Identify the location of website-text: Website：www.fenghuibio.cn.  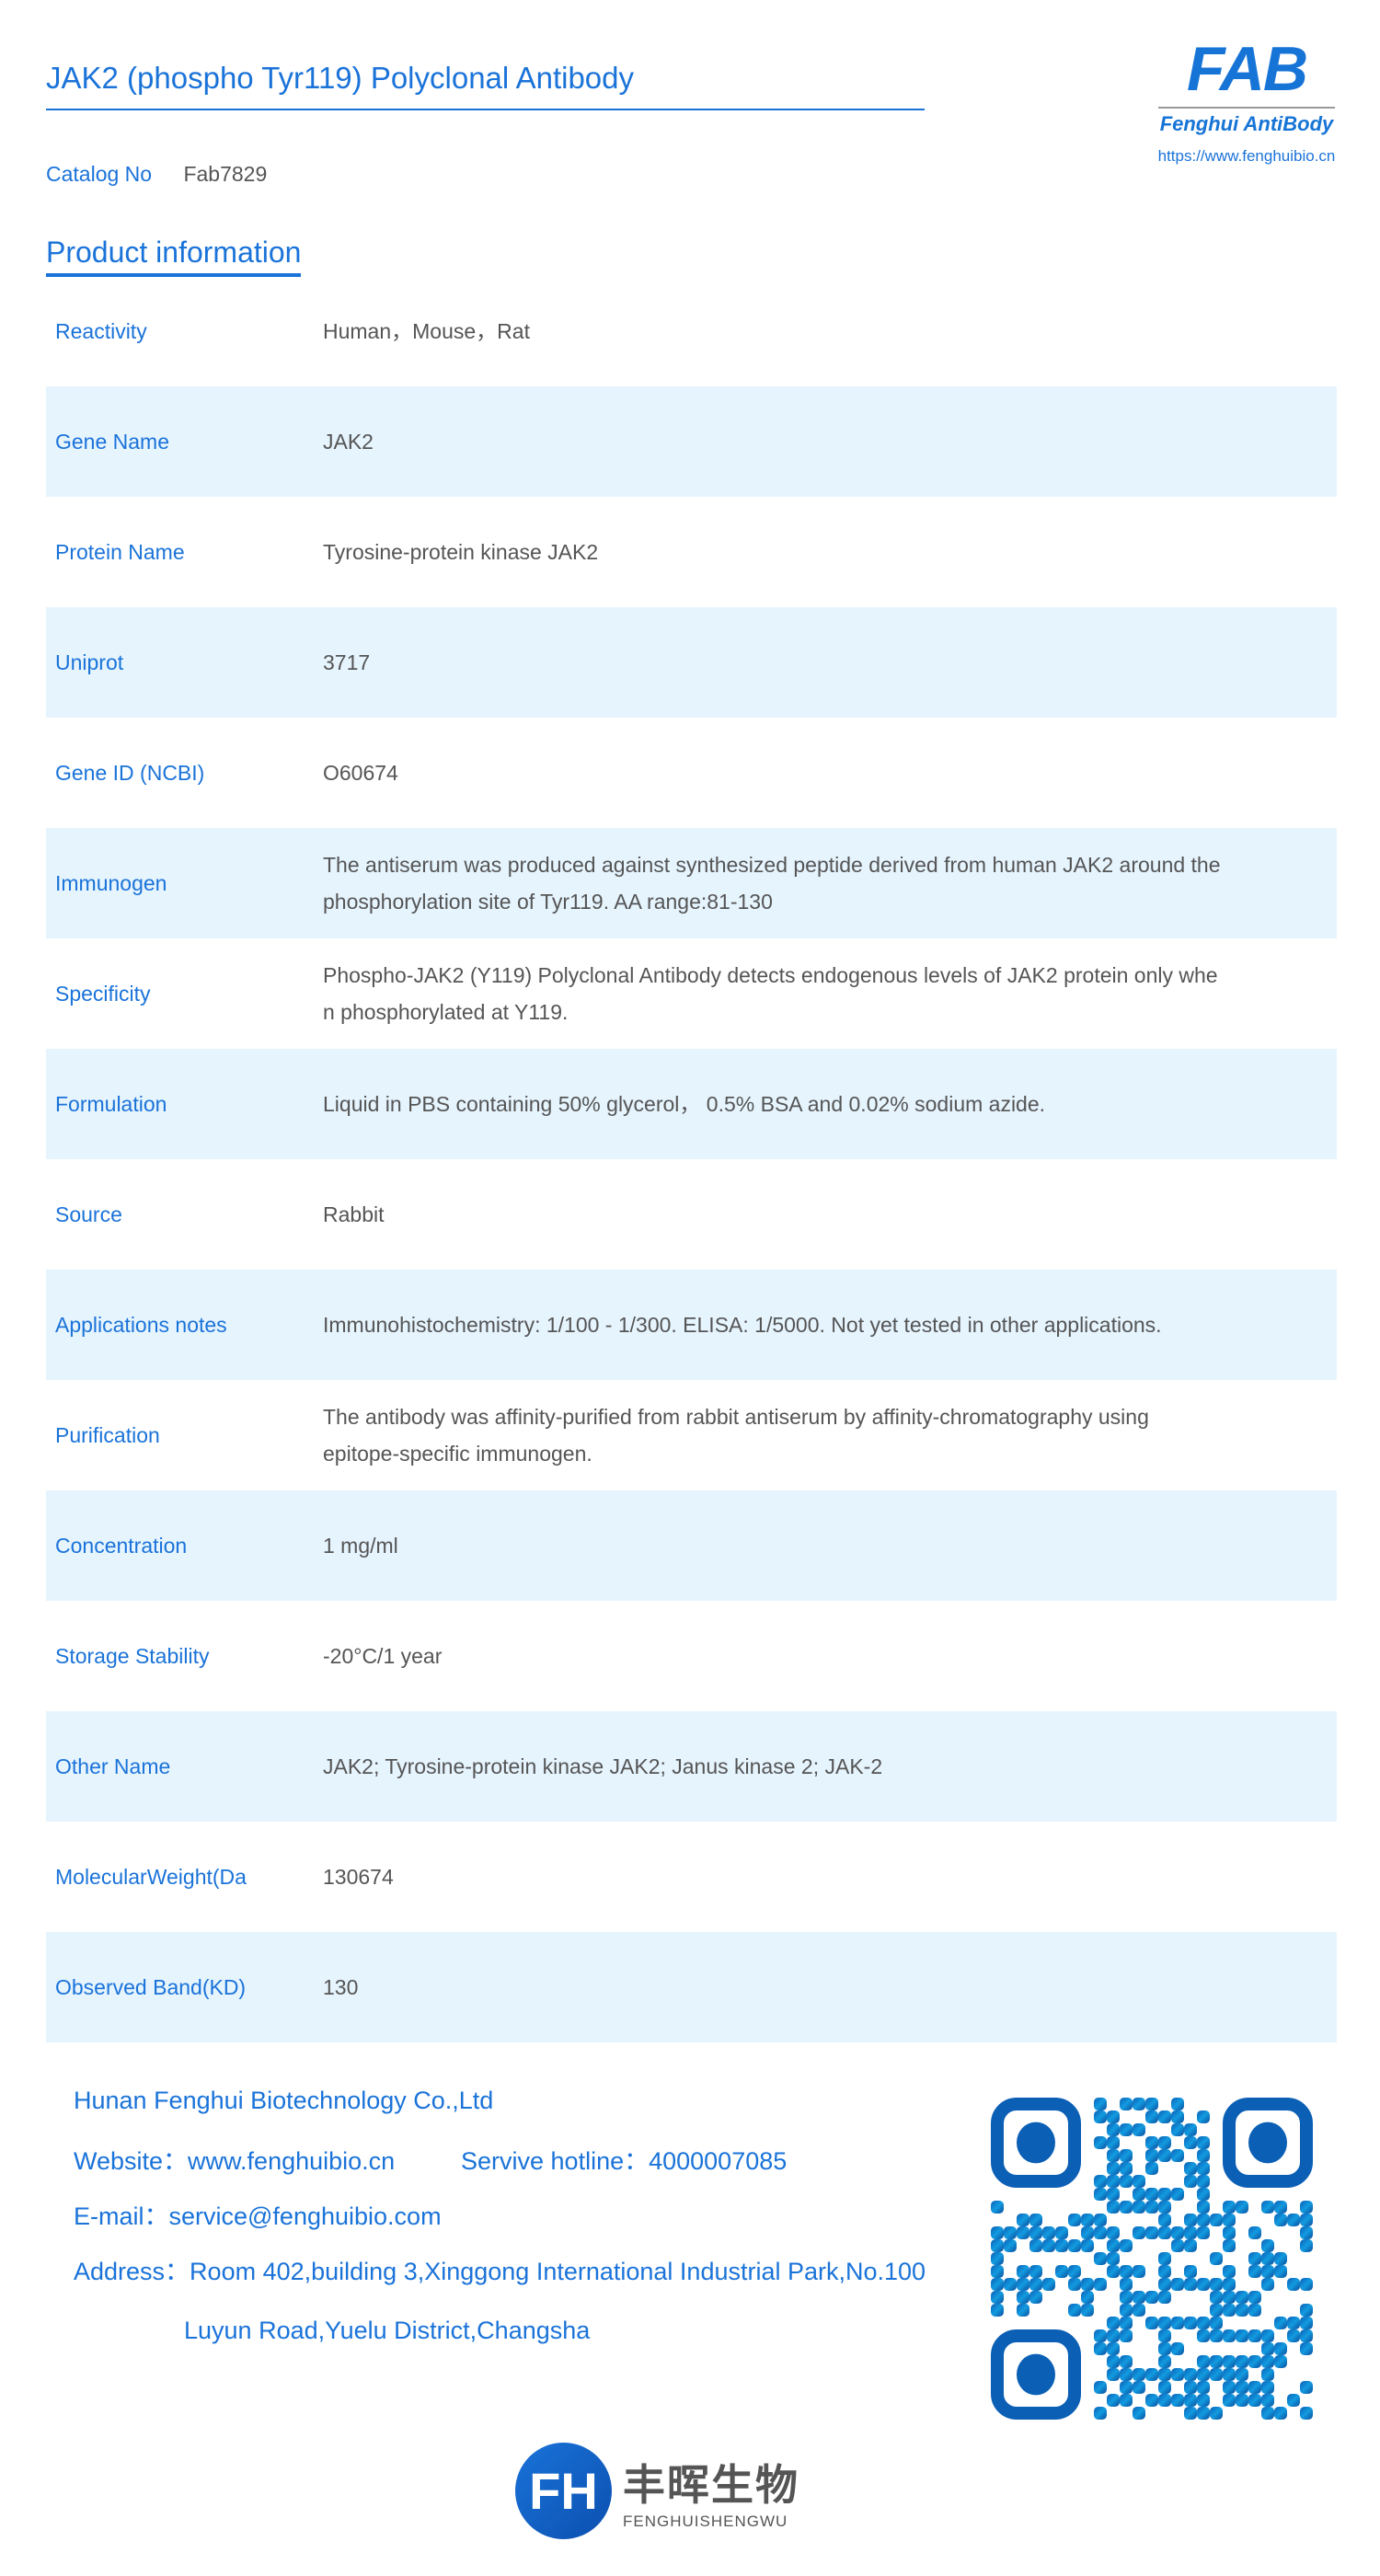
(235, 2161).